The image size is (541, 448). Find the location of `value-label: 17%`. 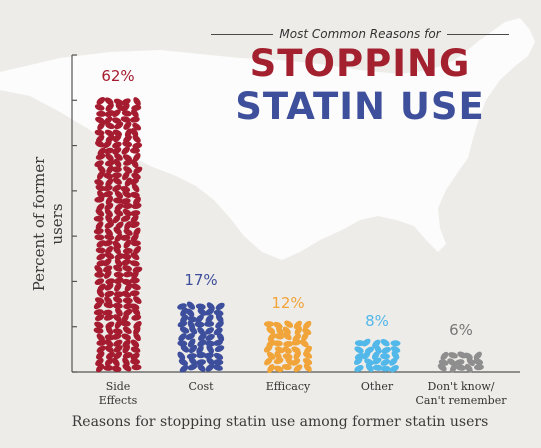

value-label: 17% is located at coordinates (201, 280).